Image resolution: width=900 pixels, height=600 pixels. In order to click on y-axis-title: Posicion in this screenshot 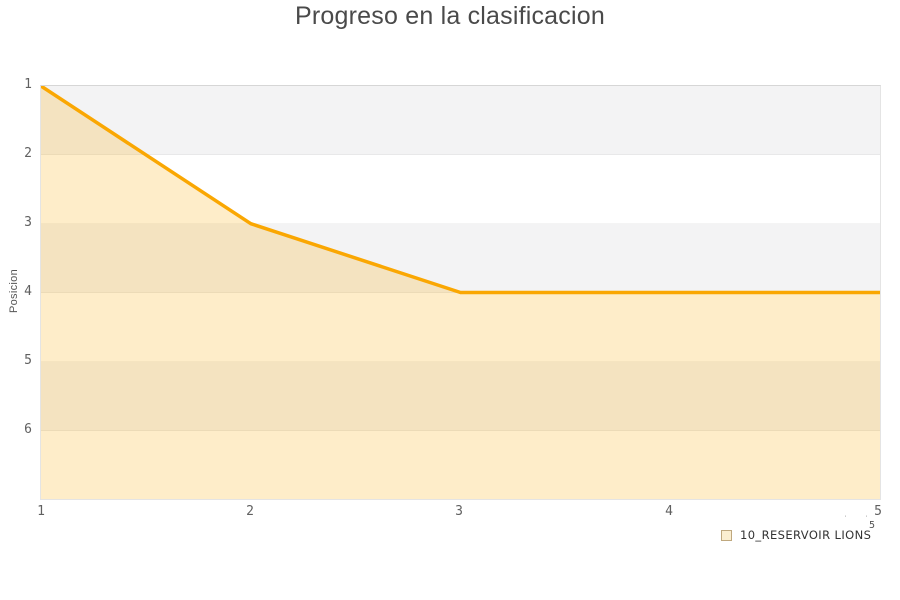, I will do `click(14, 291)`.